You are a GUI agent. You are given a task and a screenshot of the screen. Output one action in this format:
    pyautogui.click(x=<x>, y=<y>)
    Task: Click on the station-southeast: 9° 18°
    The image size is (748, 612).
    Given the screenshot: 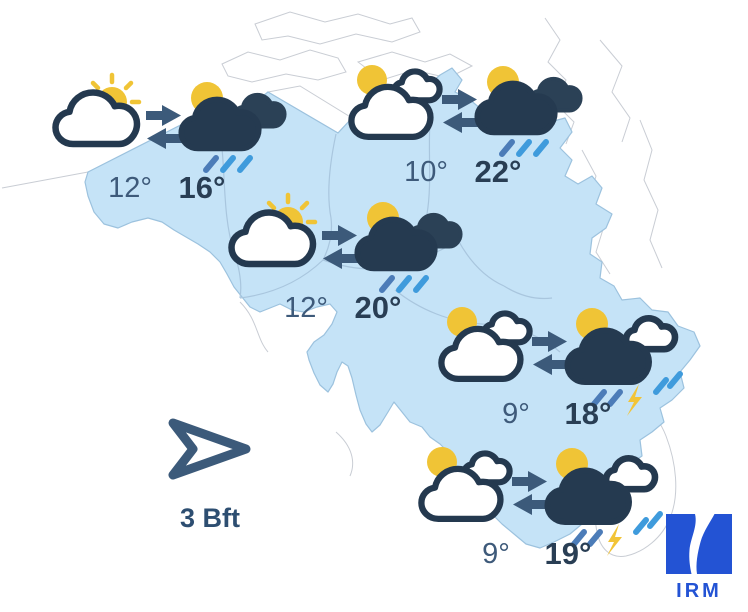 What is the action you would take?
    pyautogui.click(x=563, y=372)
    